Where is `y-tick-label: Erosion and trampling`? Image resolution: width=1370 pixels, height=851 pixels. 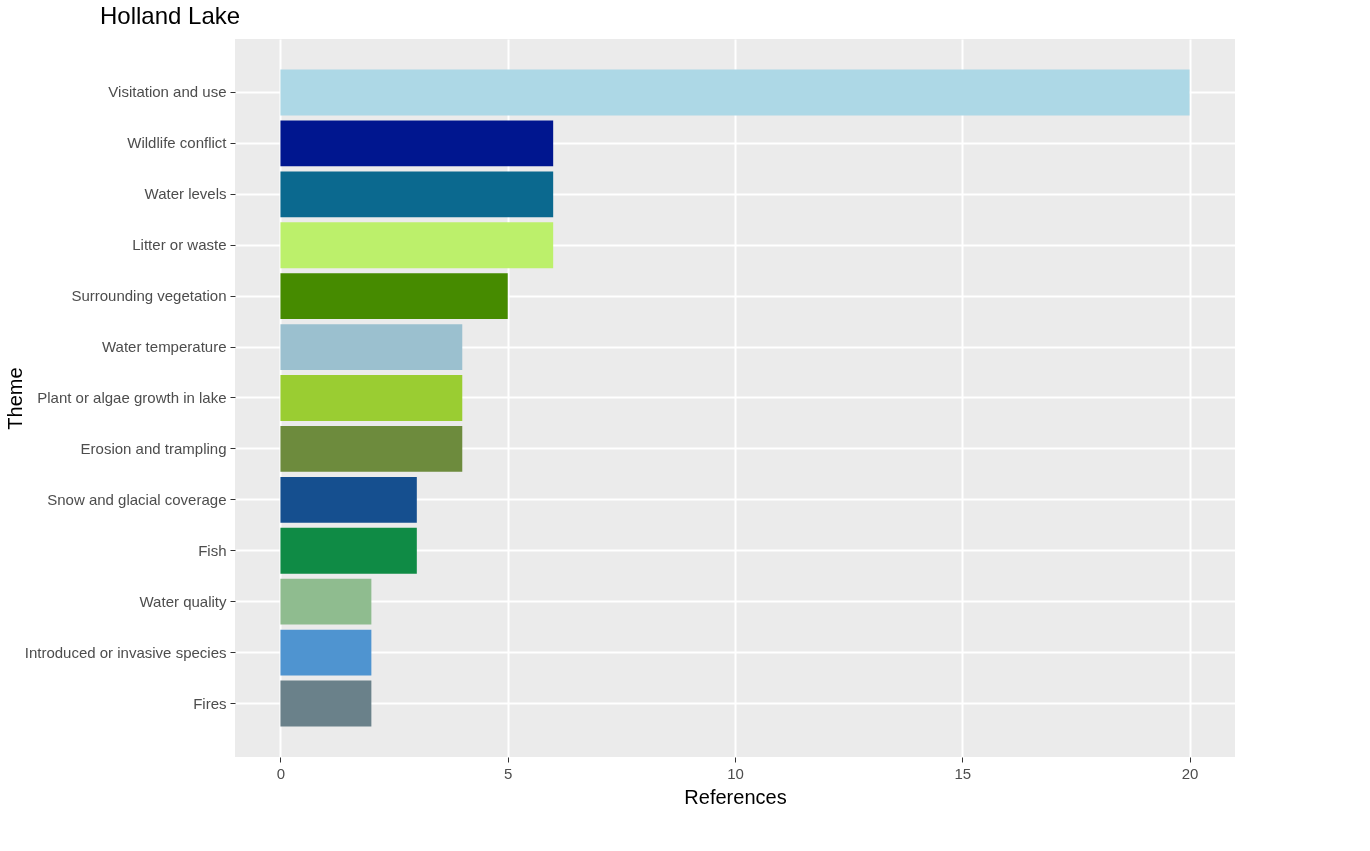
y-tick-label: Erosion and trampling is located at coordinates (153, 448).